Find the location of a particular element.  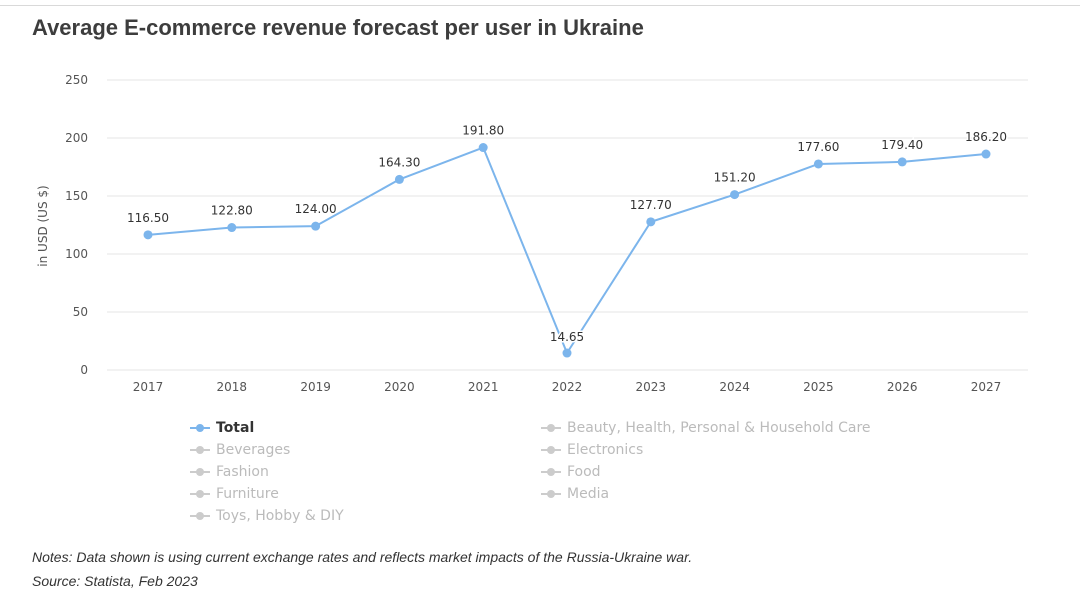

legend-label: Food is located at coordinates (584, 472).